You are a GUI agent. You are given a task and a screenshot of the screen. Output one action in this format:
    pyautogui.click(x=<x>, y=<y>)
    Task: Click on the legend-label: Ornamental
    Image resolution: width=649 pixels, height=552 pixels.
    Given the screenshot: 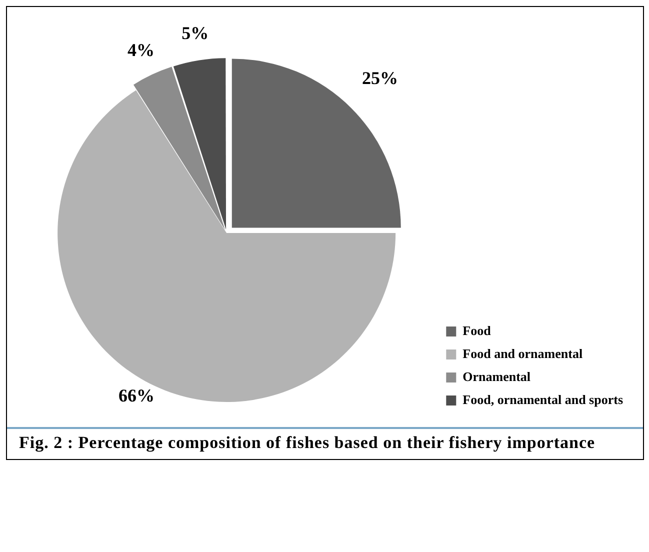 What is the action you would take?
    pyautogui.click(x=496, y=376)
    